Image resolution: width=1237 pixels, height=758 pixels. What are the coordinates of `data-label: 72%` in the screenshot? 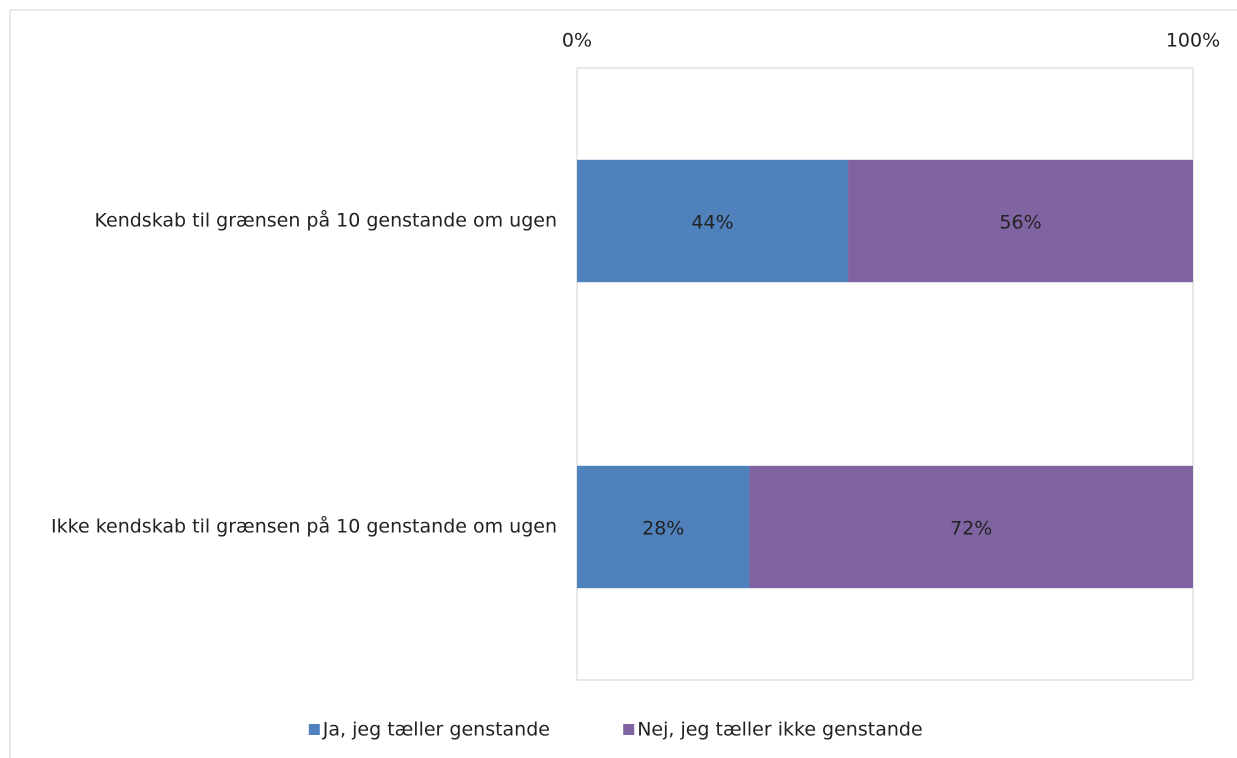 It's located at (971, 529).